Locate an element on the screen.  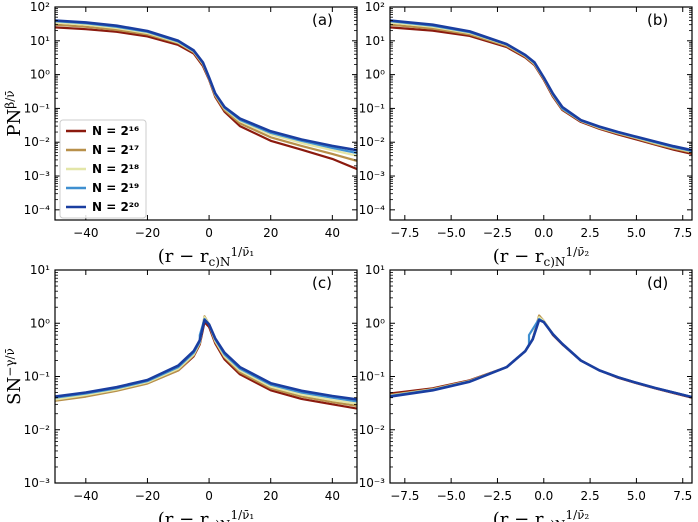
y-tick-label-a: 10² is located at coordinates (40, 7).